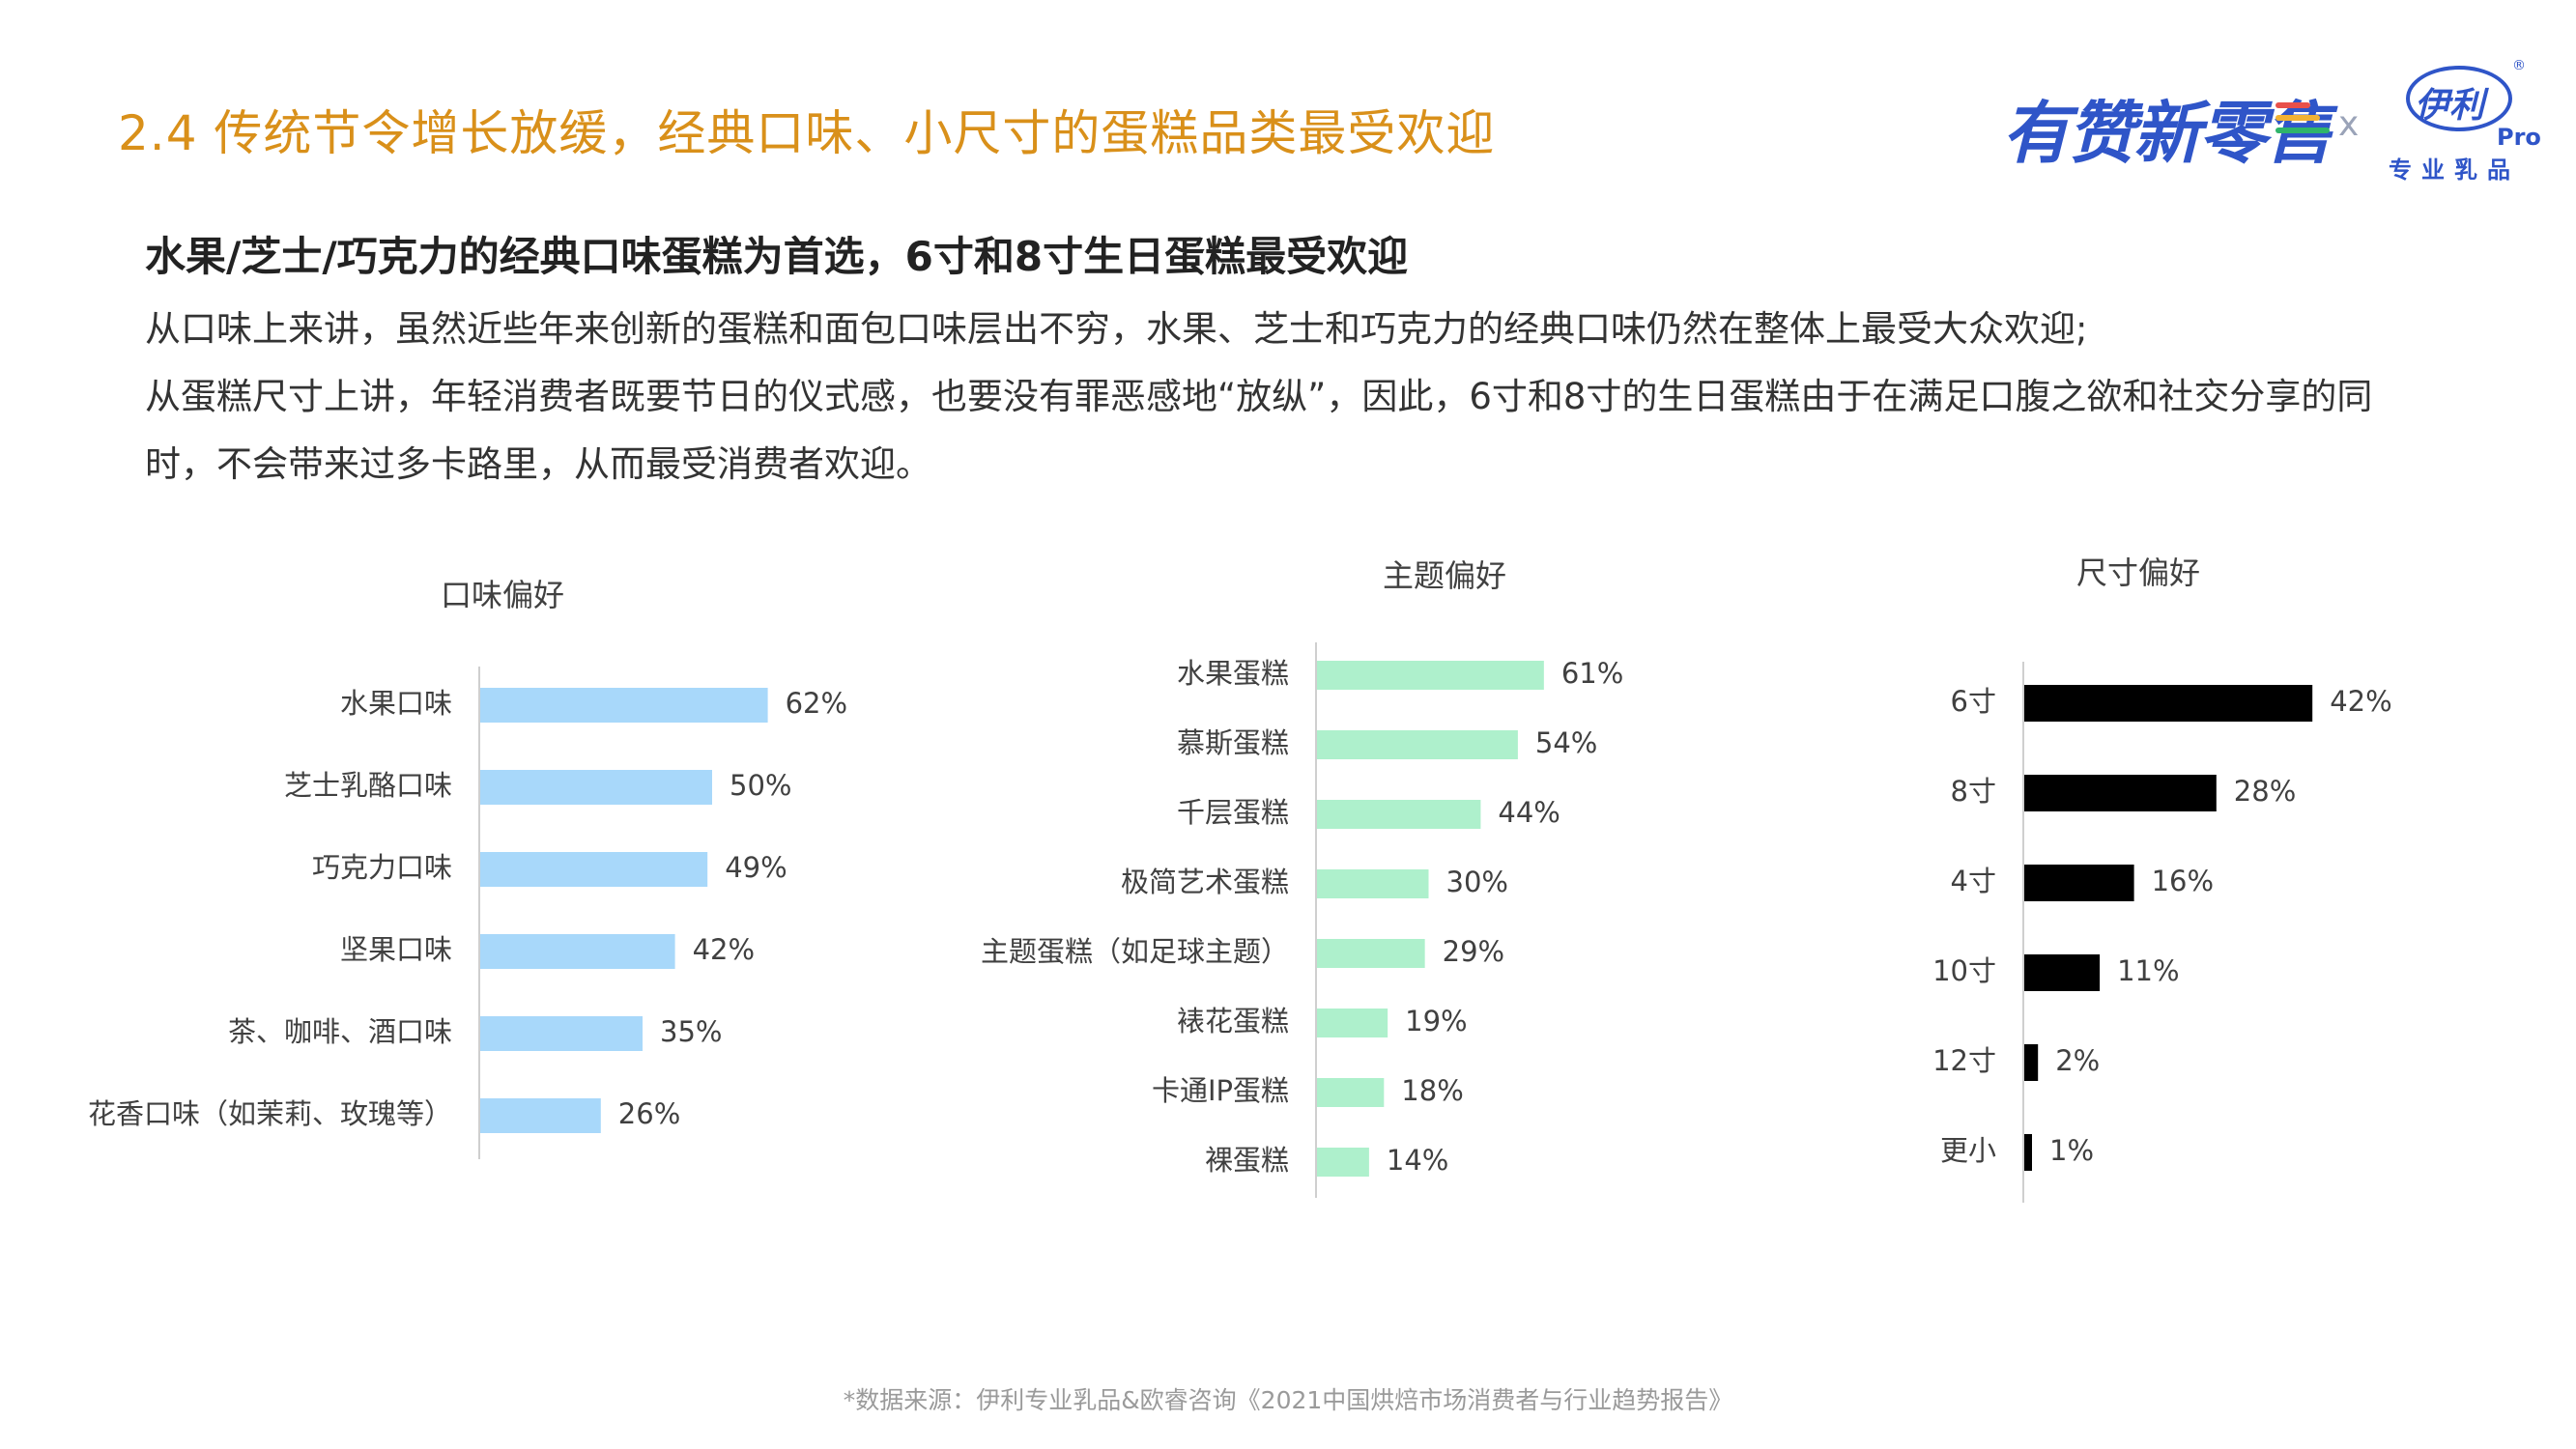 This screenshot has width=2576, height=1449. I want to click on category-label: 慕斯蛋糕, so click(1233, 742).